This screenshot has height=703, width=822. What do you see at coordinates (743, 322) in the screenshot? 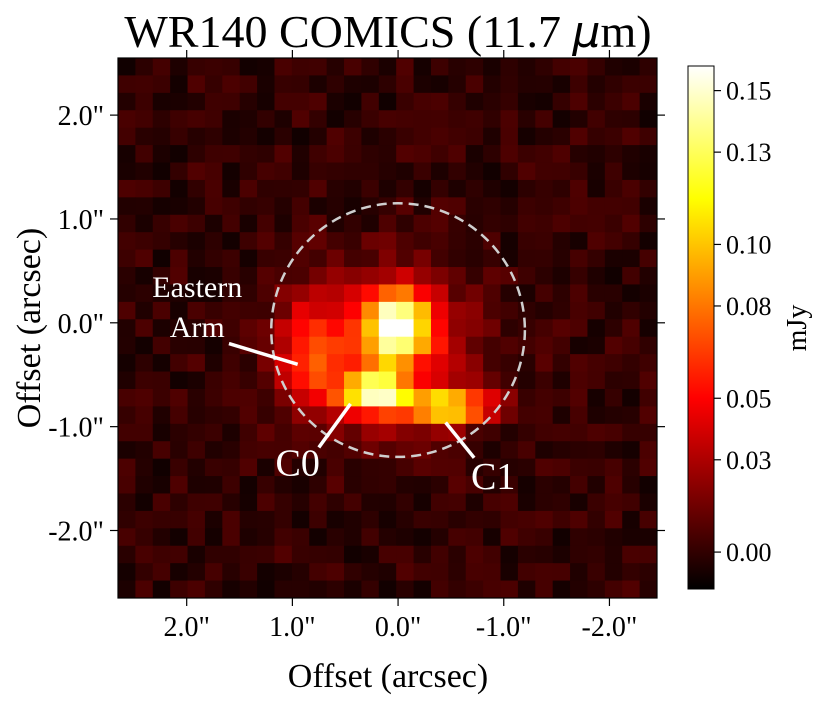
I see `colorbar-axis: 0.00 0.03 0.05 0.08 0.10 0.13 0.15` at bounding box center [743, 322].